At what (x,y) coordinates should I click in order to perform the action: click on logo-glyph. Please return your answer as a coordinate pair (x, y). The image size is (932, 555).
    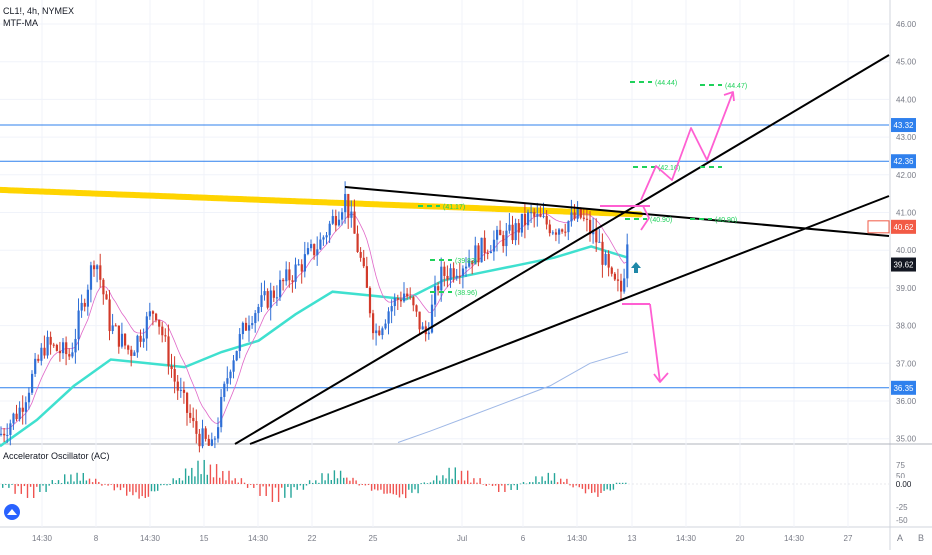
    Looking at the image, I should click on (12, 512).